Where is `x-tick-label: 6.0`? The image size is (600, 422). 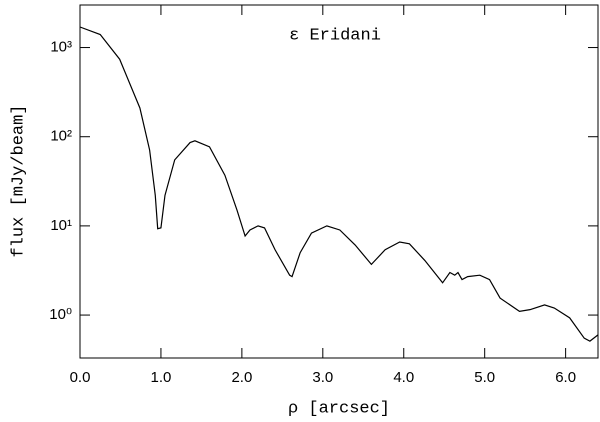
x-tick-label: 6.0 is located at coordinates (565, 377).